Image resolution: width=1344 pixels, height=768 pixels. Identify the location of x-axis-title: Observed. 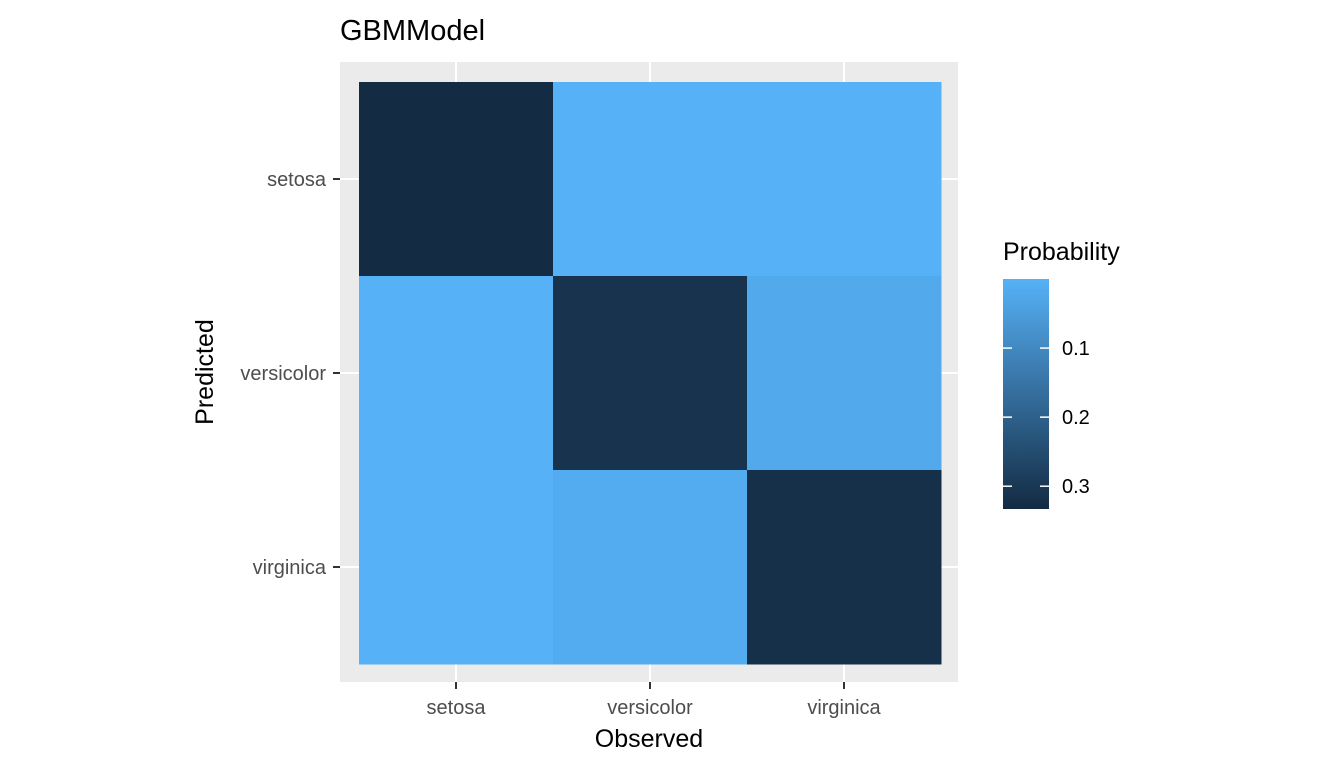
(649, 739).